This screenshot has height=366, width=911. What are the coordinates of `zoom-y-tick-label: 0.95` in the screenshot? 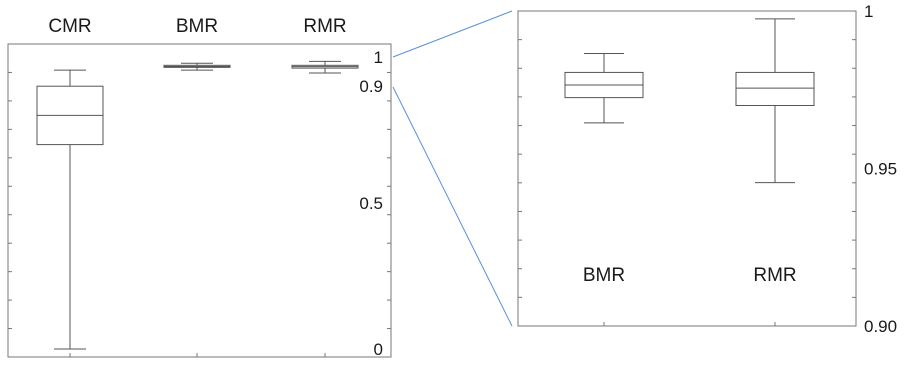 It's located at (880, 169).